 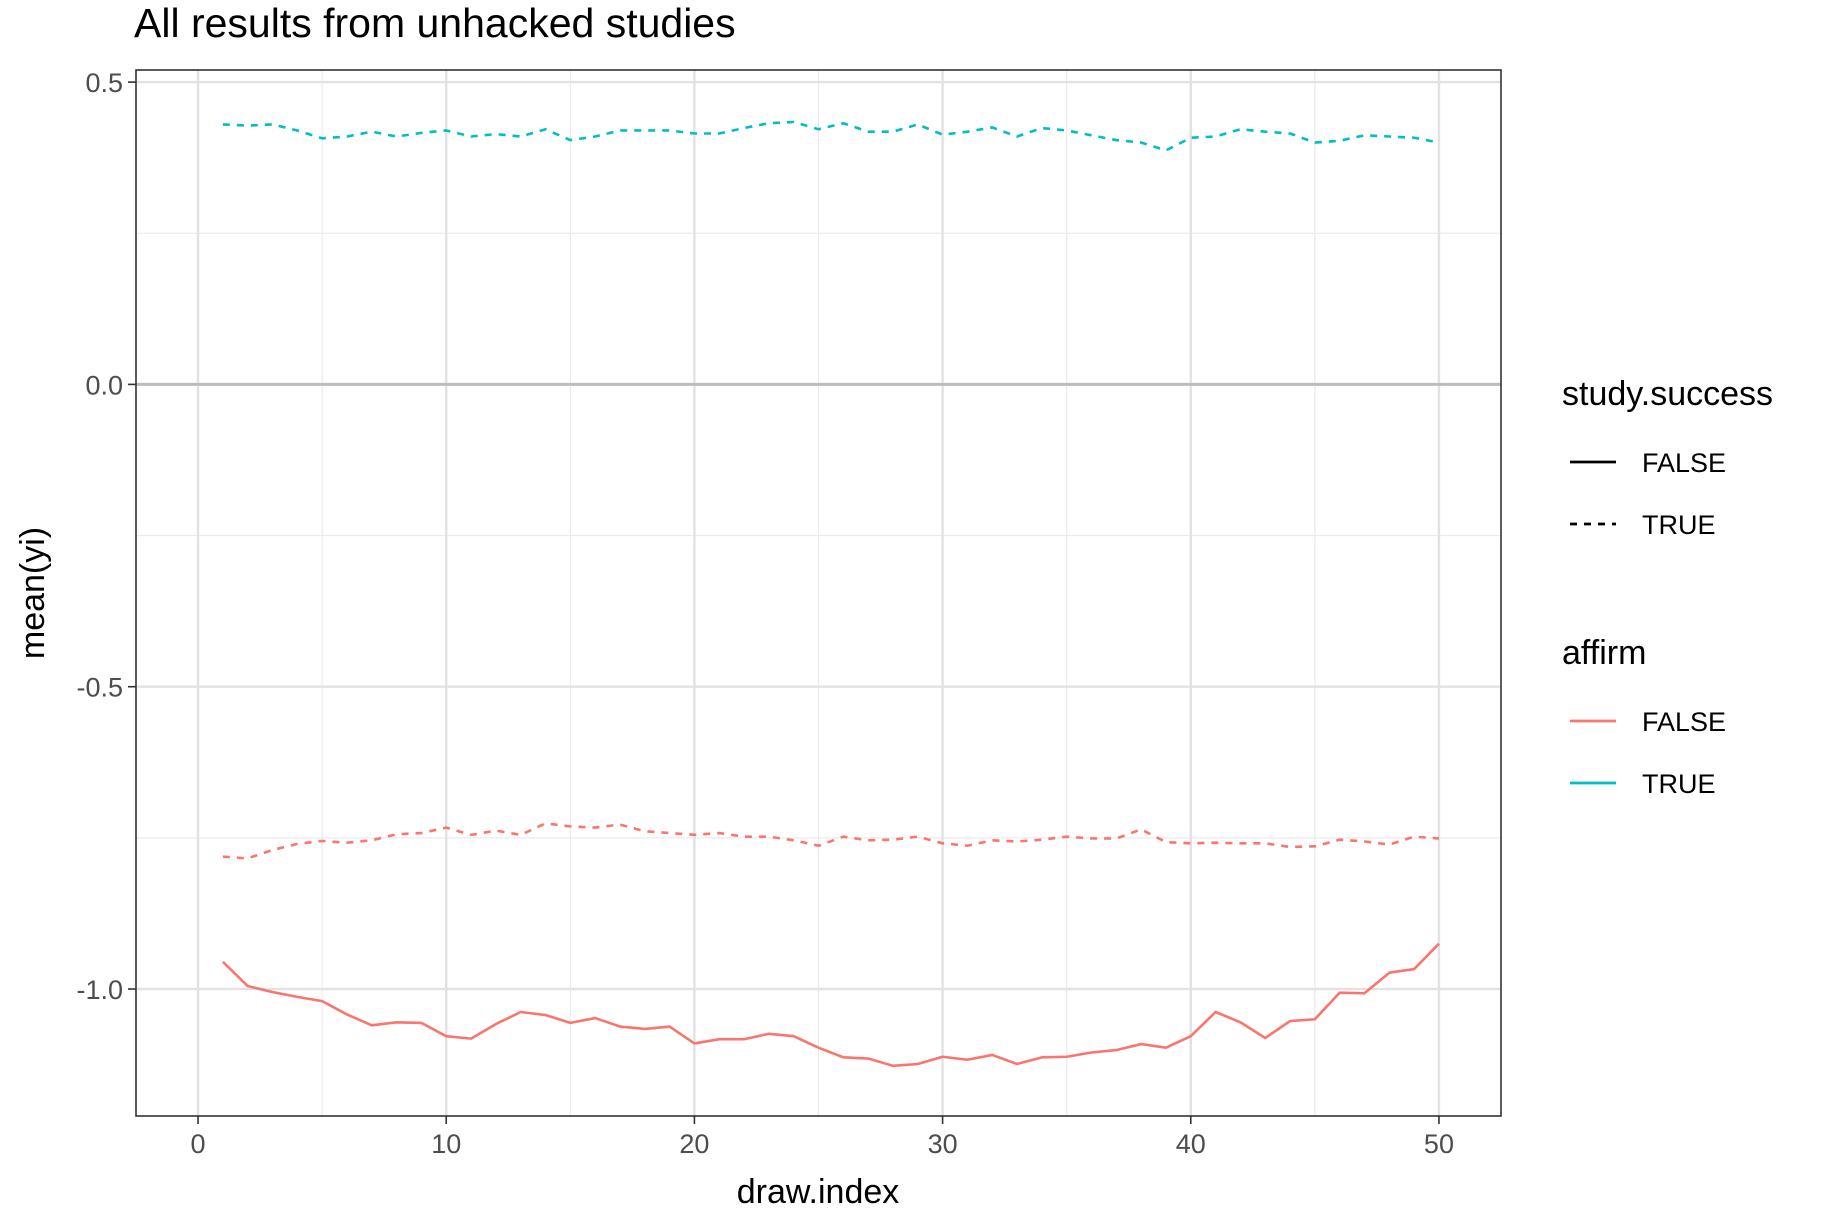 What do you see at coordinates (831, 841) in the screenshot?
I see `series-line-affirm-false-success-true` at bounding box center [831, 841].